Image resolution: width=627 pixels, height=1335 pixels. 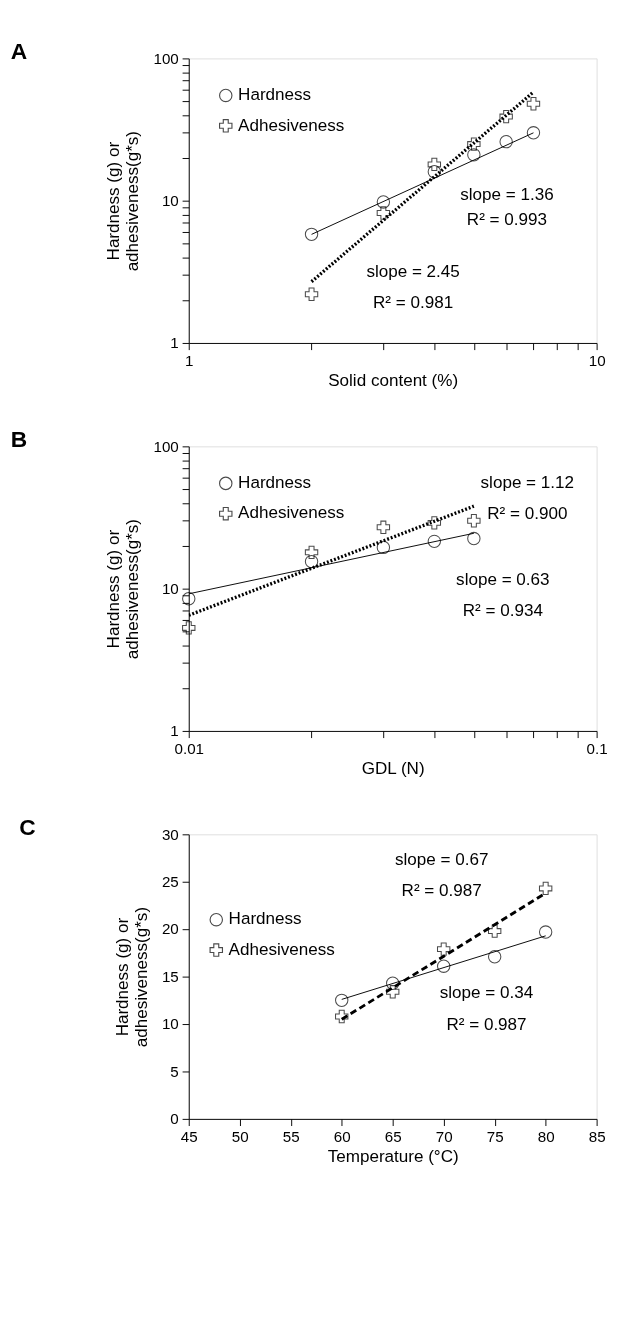 What do you see at coordinates (393, 1137) in the screenshot?
I see `x-tick-label: 65` at bounding box center [393, 1137].